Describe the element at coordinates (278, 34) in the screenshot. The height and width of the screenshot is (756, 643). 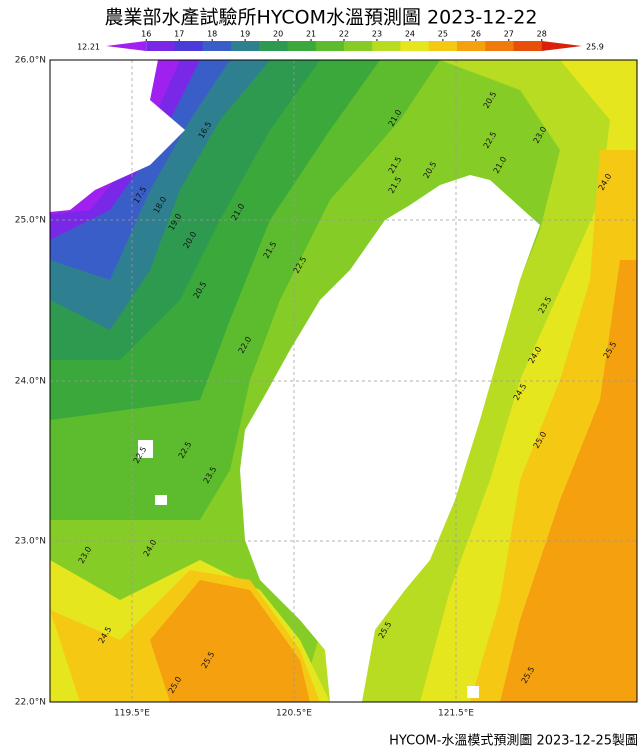
I see `colorbar-tick-label: 20` at that location.